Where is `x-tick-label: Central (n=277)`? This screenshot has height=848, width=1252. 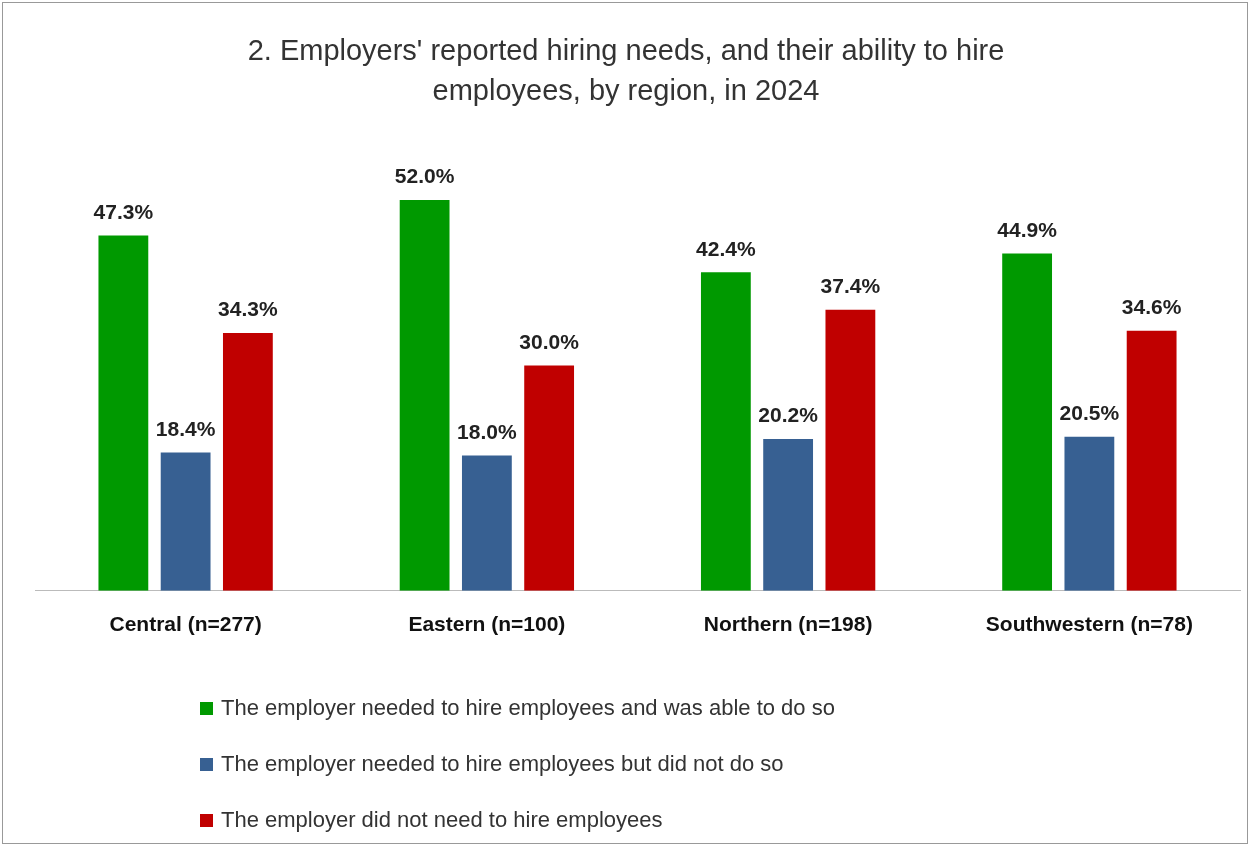
x-tick-label: Central (n=277) is located at coordinates (185, 624).